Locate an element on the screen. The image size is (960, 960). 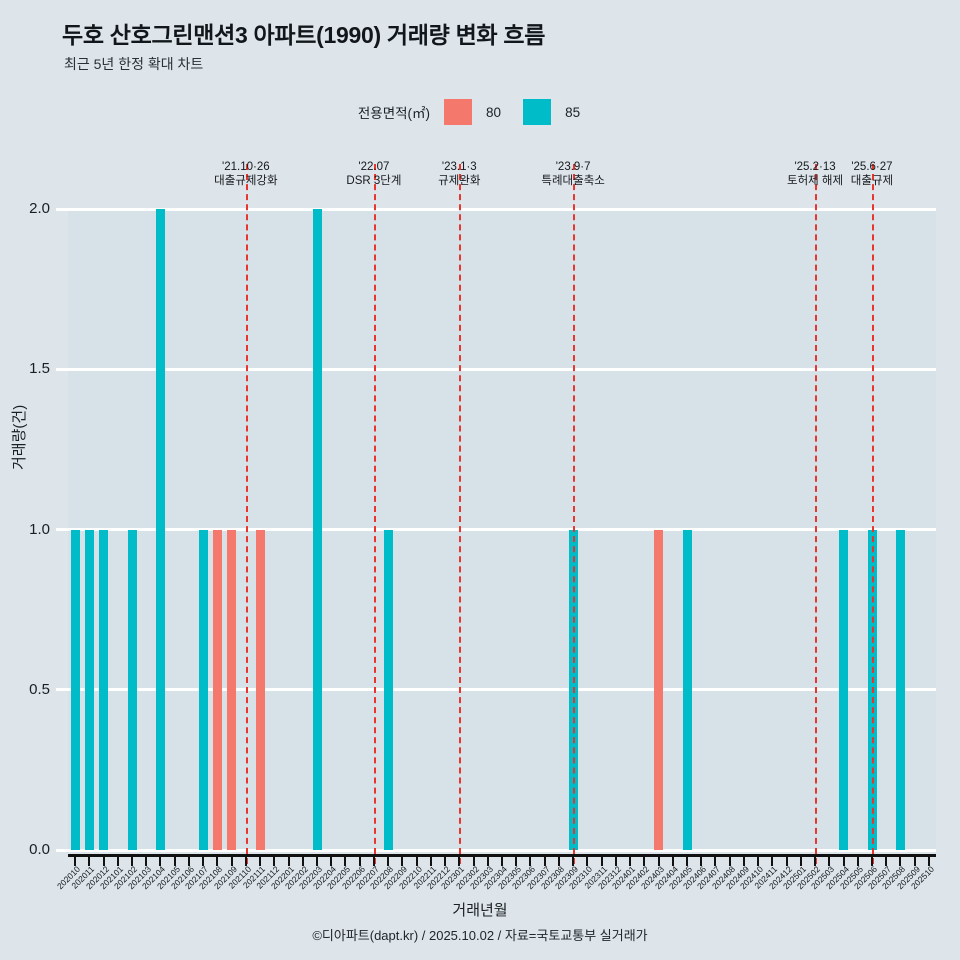
y-axis-title: 거래량(건) is located at coordinates (19, 437).